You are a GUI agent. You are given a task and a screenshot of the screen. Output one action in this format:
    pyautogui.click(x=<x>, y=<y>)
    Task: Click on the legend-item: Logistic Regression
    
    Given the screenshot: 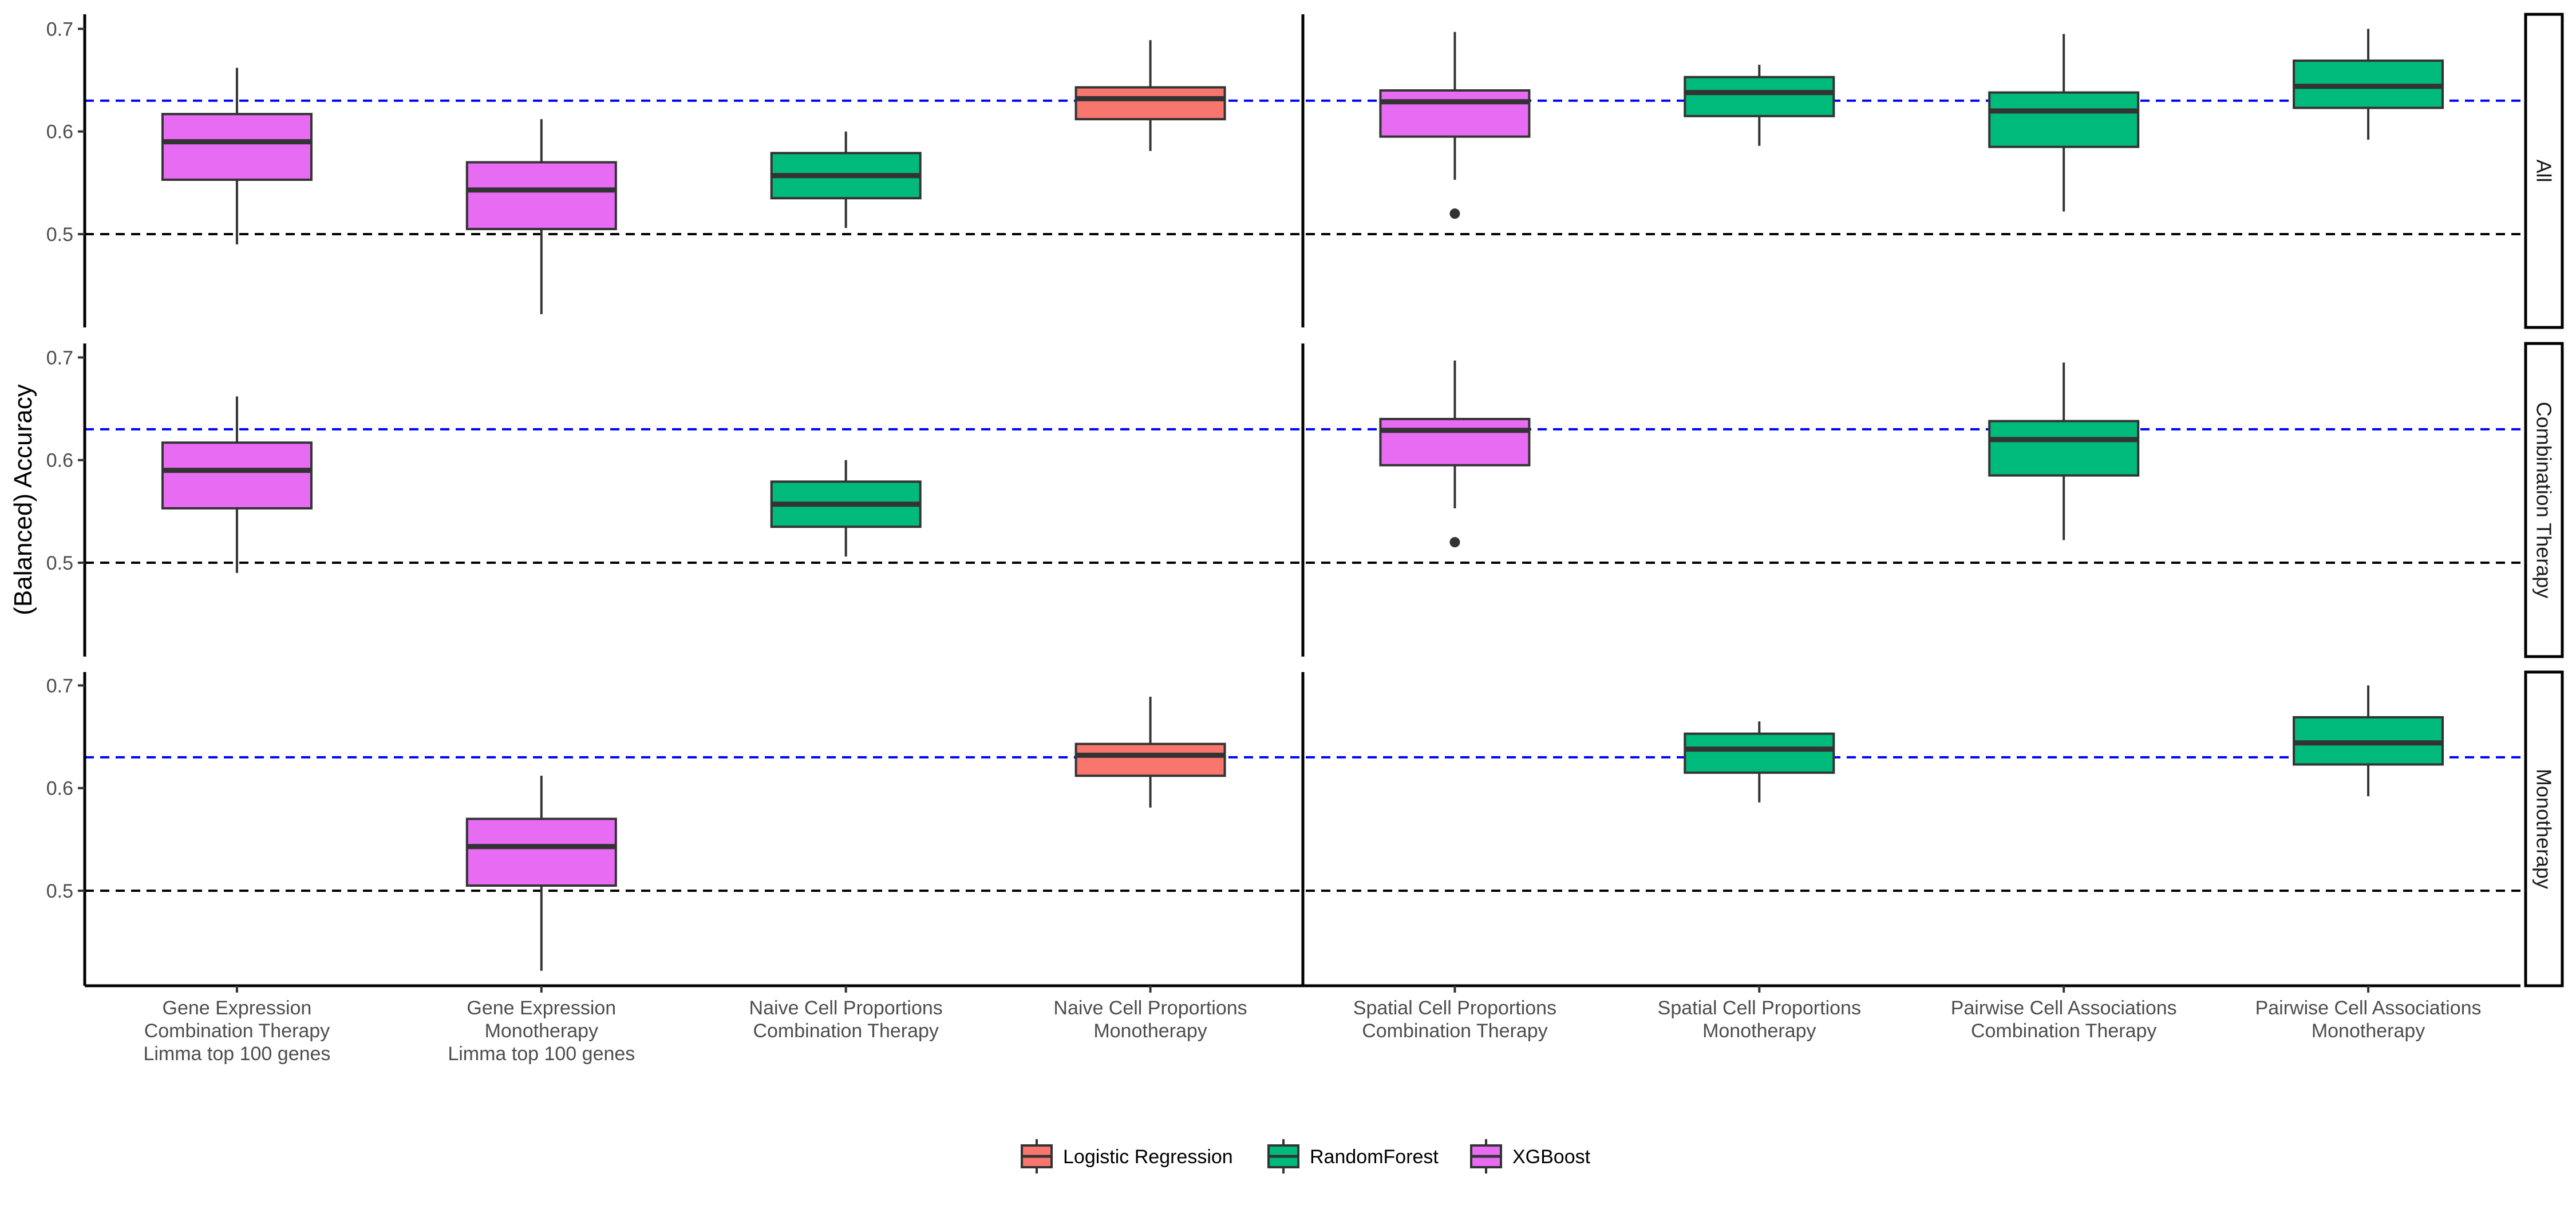 What is the action you would take?
    pyautogui.click(x=1127, y=1156)
    